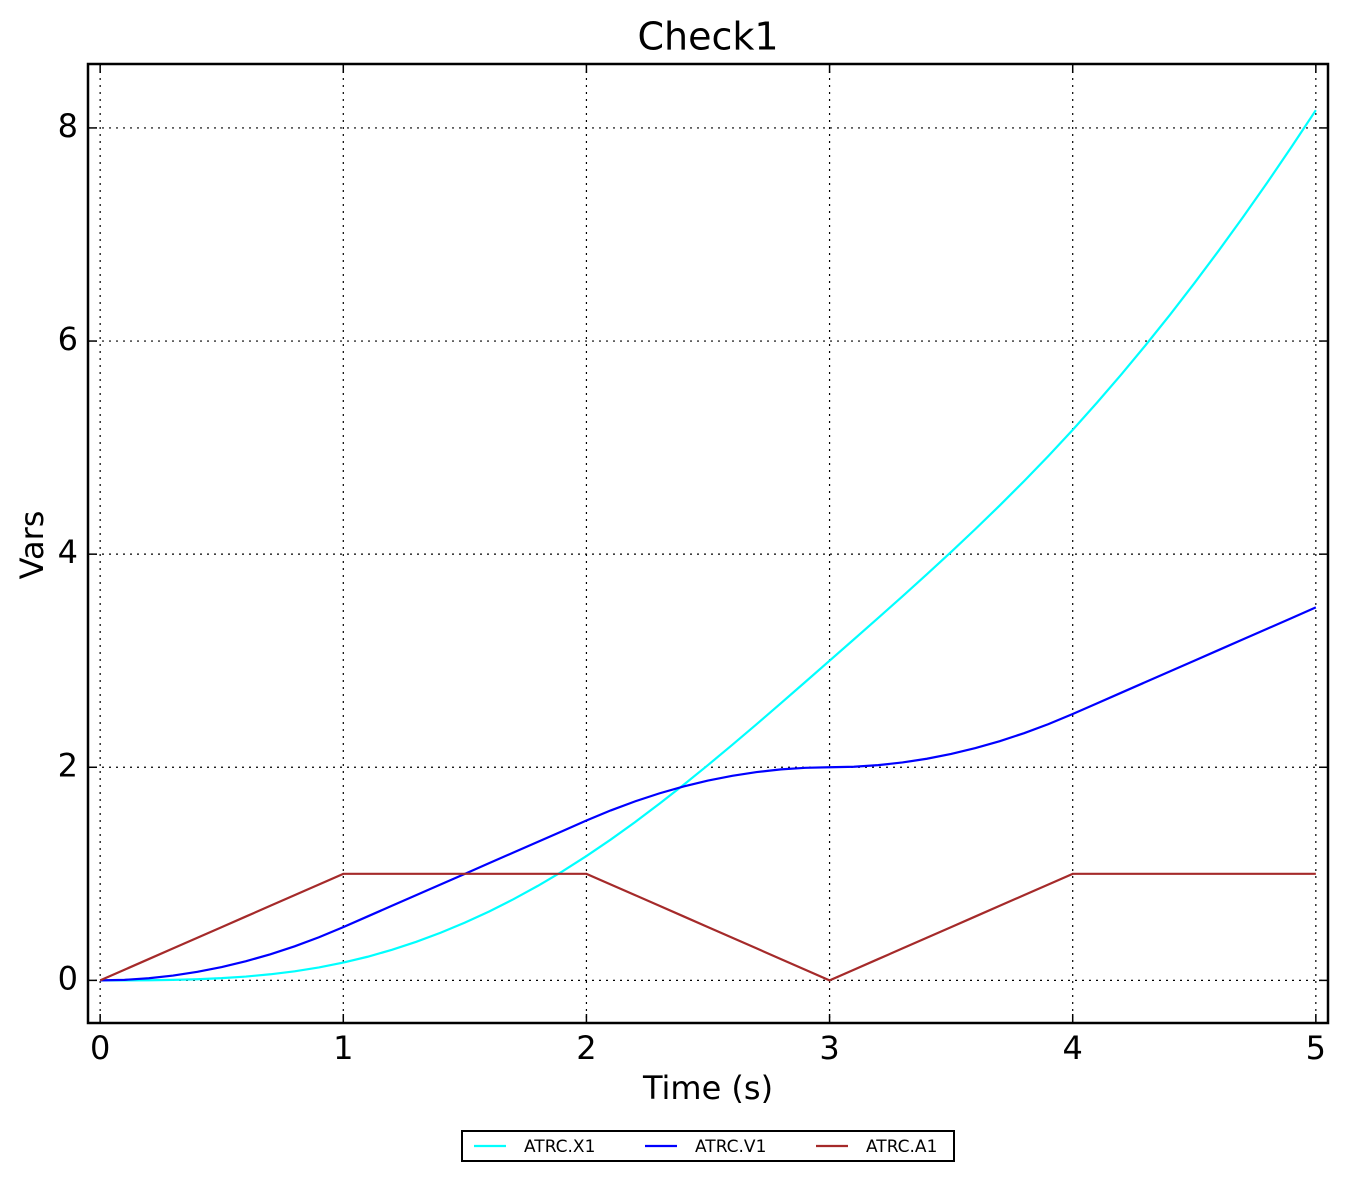 This screenshot has width=1347, height=1184. What do you see at coordinates (829, 1048) in the screenshot?
I see `x-tick-label: 3` at bounding box center [829, 1048].